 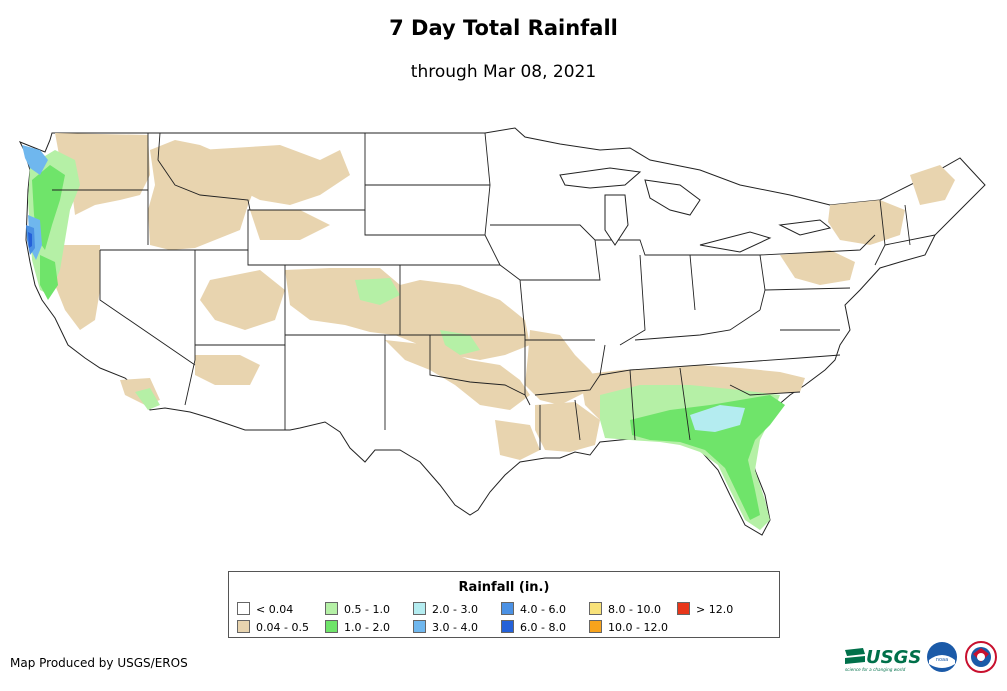 I want to click on legend-item: 2.0 - 3.0, so click(x=445, y=609).